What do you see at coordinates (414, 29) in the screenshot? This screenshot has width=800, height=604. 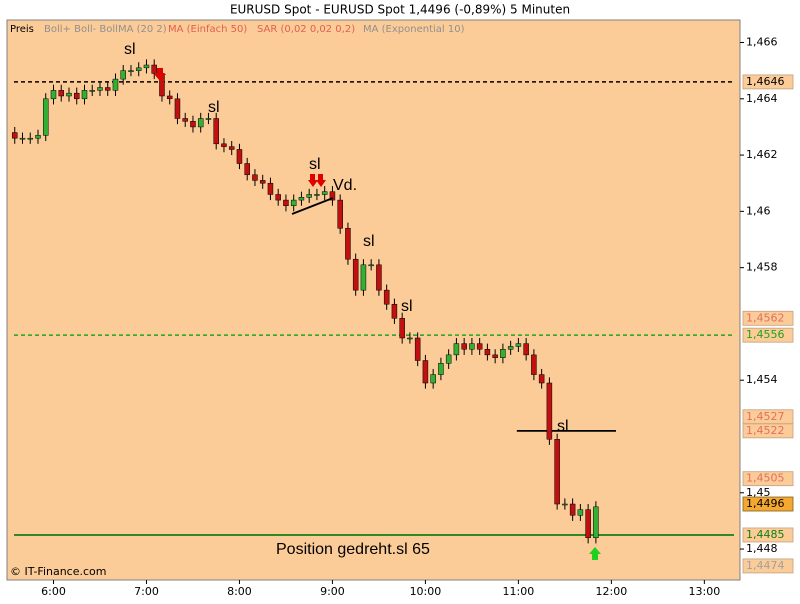 I see `legend-item: MA (Exponential 10)` at bounding box center [414, 29].